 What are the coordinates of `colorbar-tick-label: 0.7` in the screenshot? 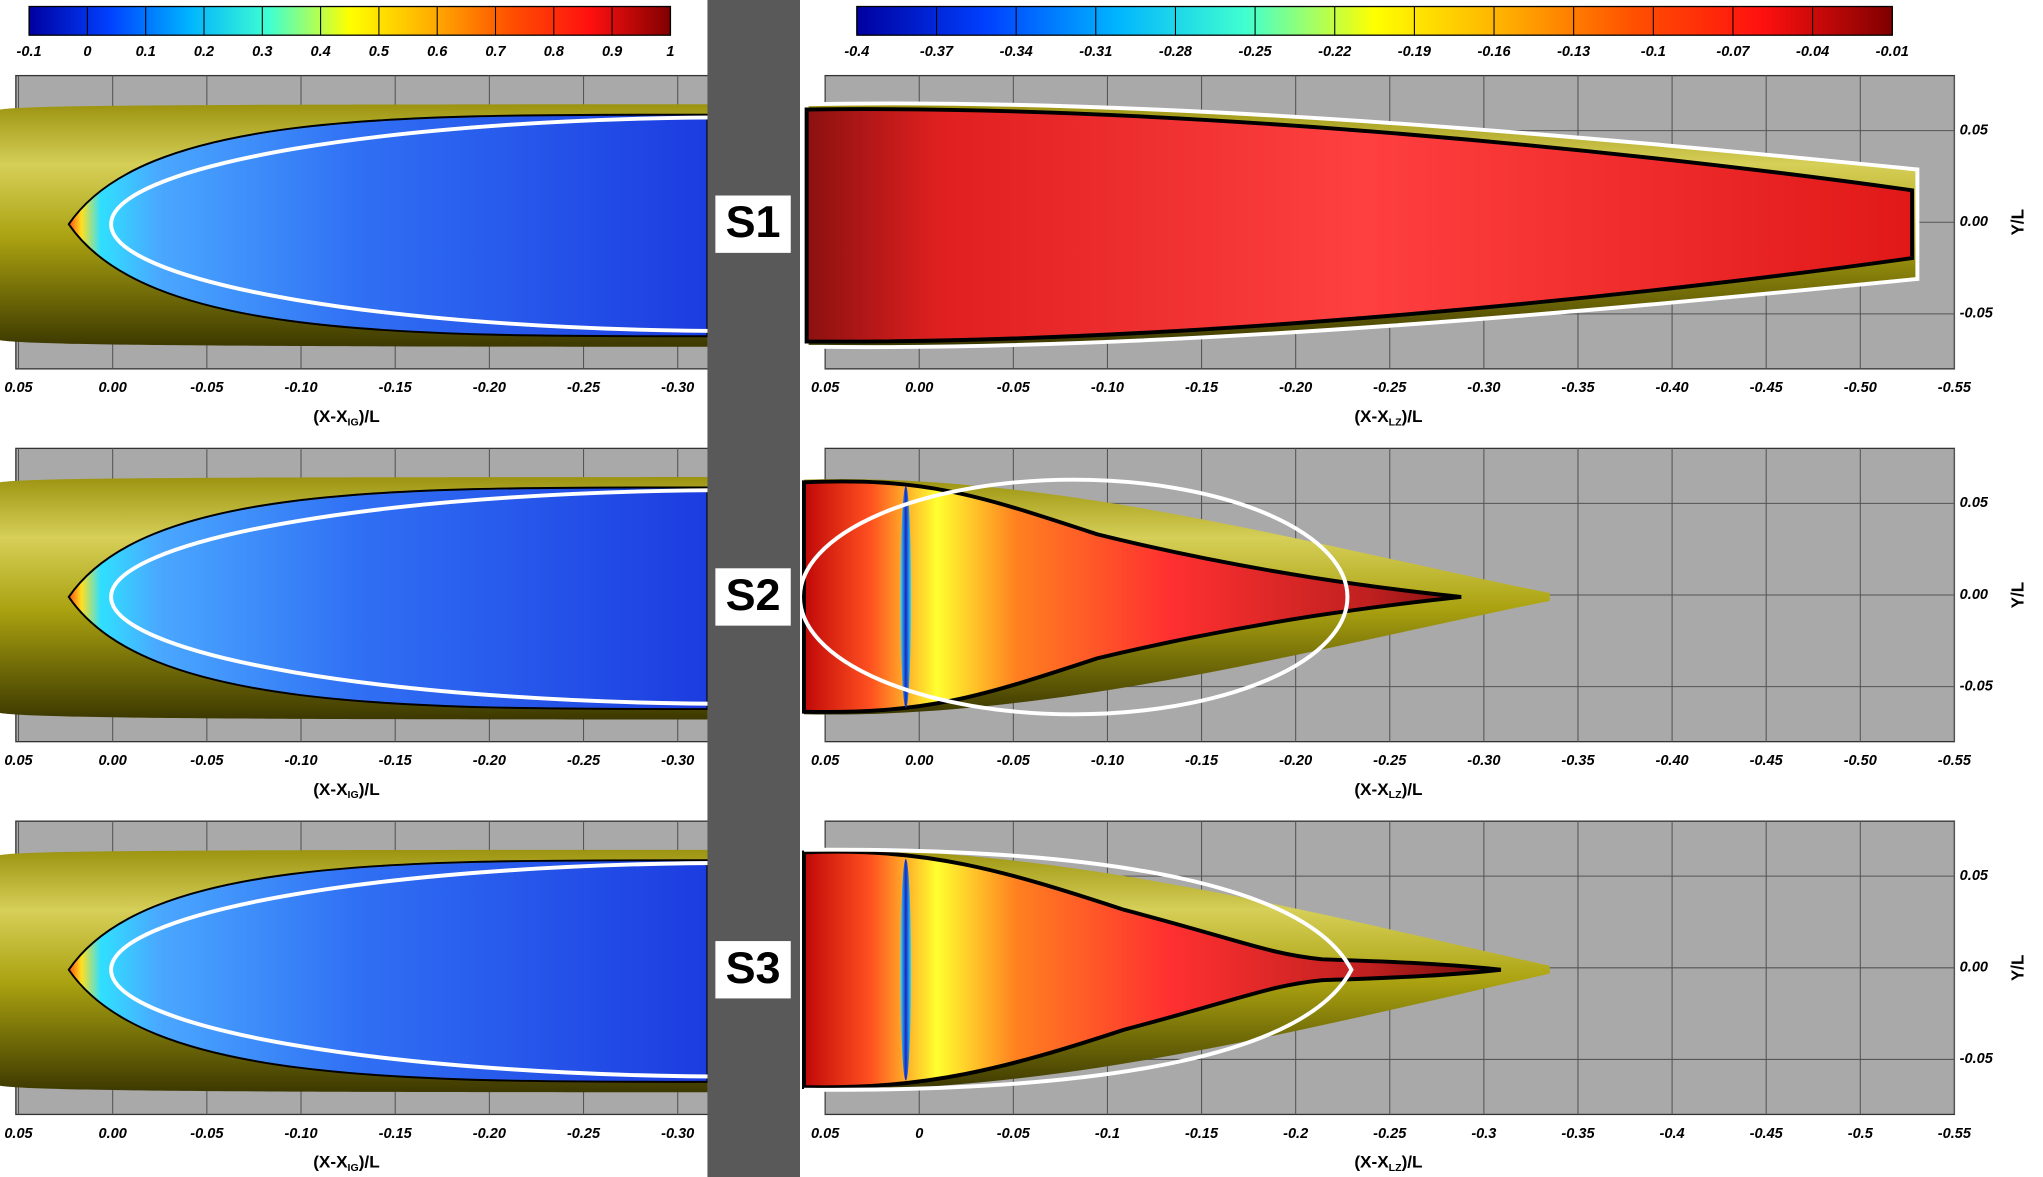 It's located at (495, 52).